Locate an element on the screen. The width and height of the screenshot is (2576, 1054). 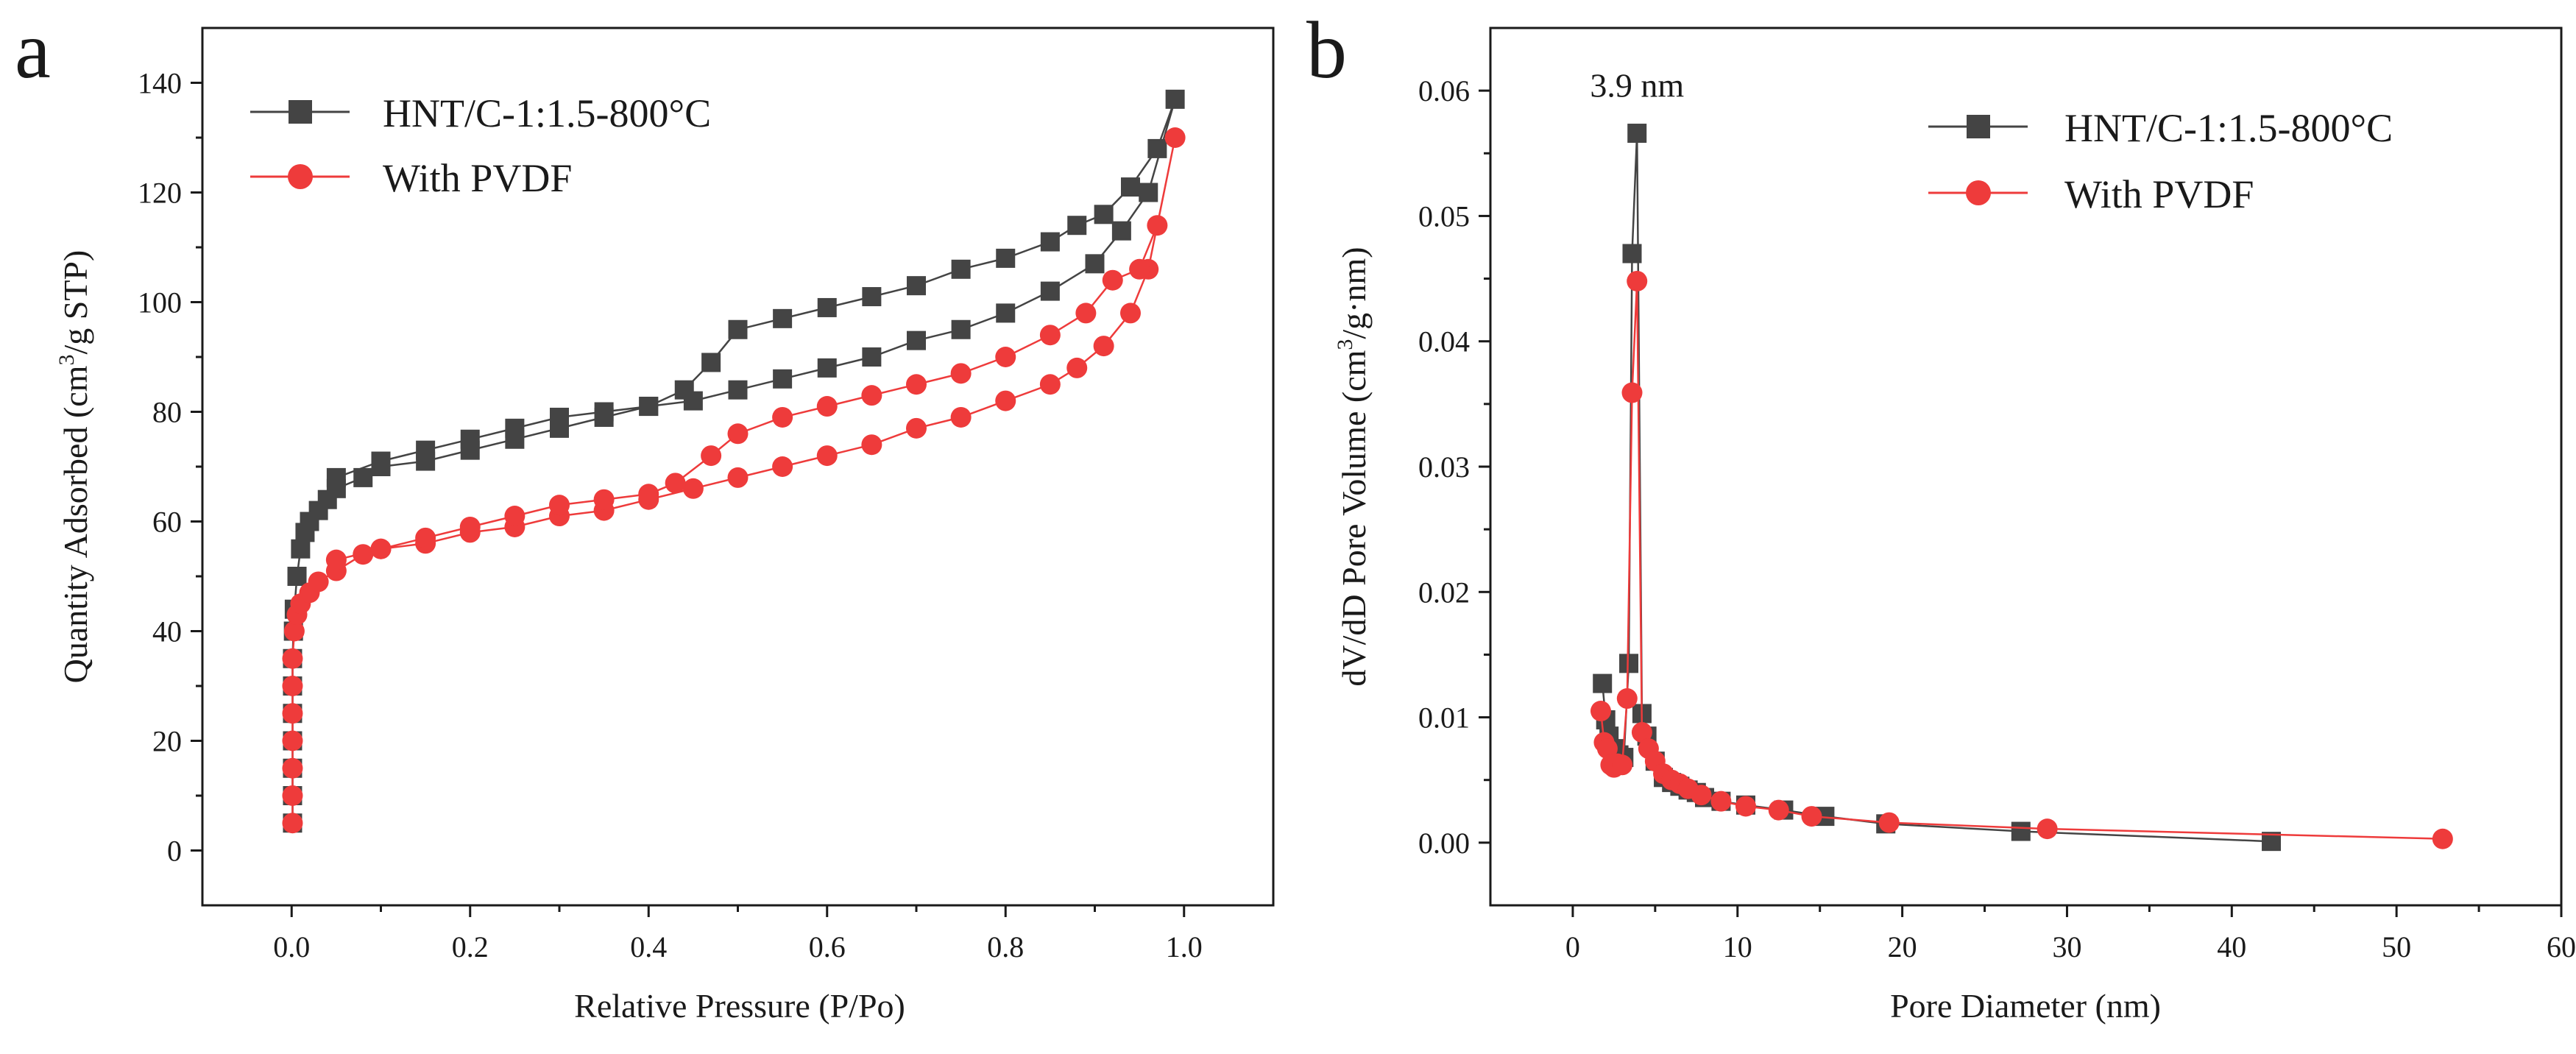
panel-b-y-axis-title: dV/dD Pore Volume (cm3/g·nm) is located at coordinates (1353, 466).